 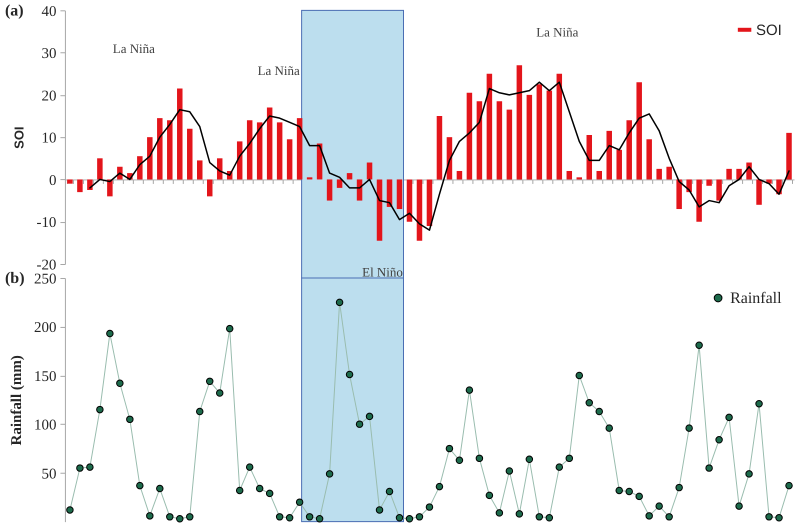 What do you see at coordinates (16, 400) in the screenshot?
I see `y-axis-title: Rainfall (mm)` at bounding box center [16, 400].